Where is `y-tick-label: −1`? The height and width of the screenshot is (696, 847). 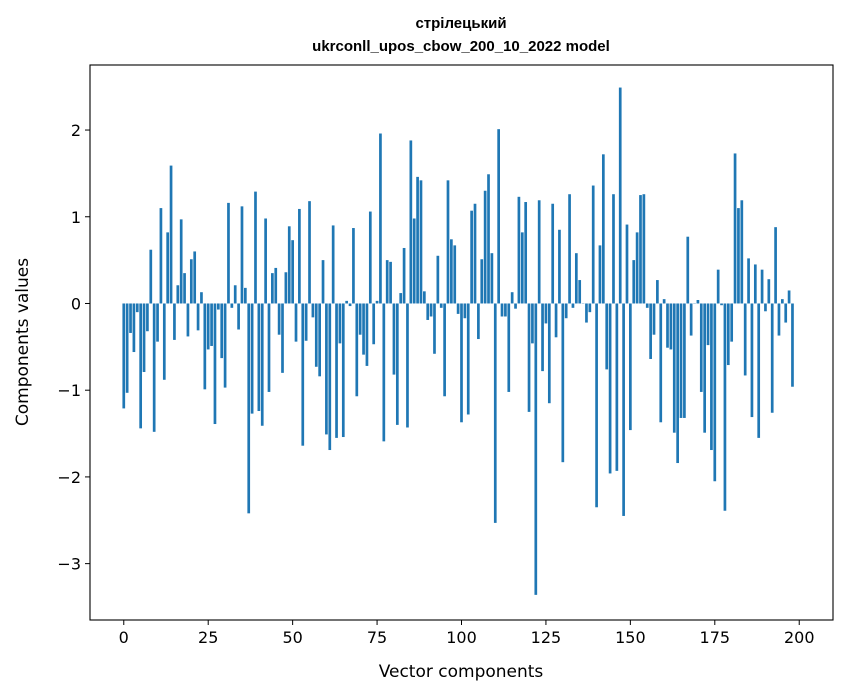
y-tick-label: −1 is located at coordinates (69, 390).